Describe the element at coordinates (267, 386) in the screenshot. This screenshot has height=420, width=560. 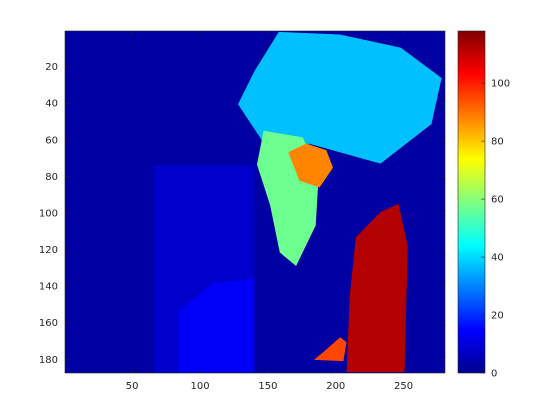
I see `x-tick-label: 150` at that location.